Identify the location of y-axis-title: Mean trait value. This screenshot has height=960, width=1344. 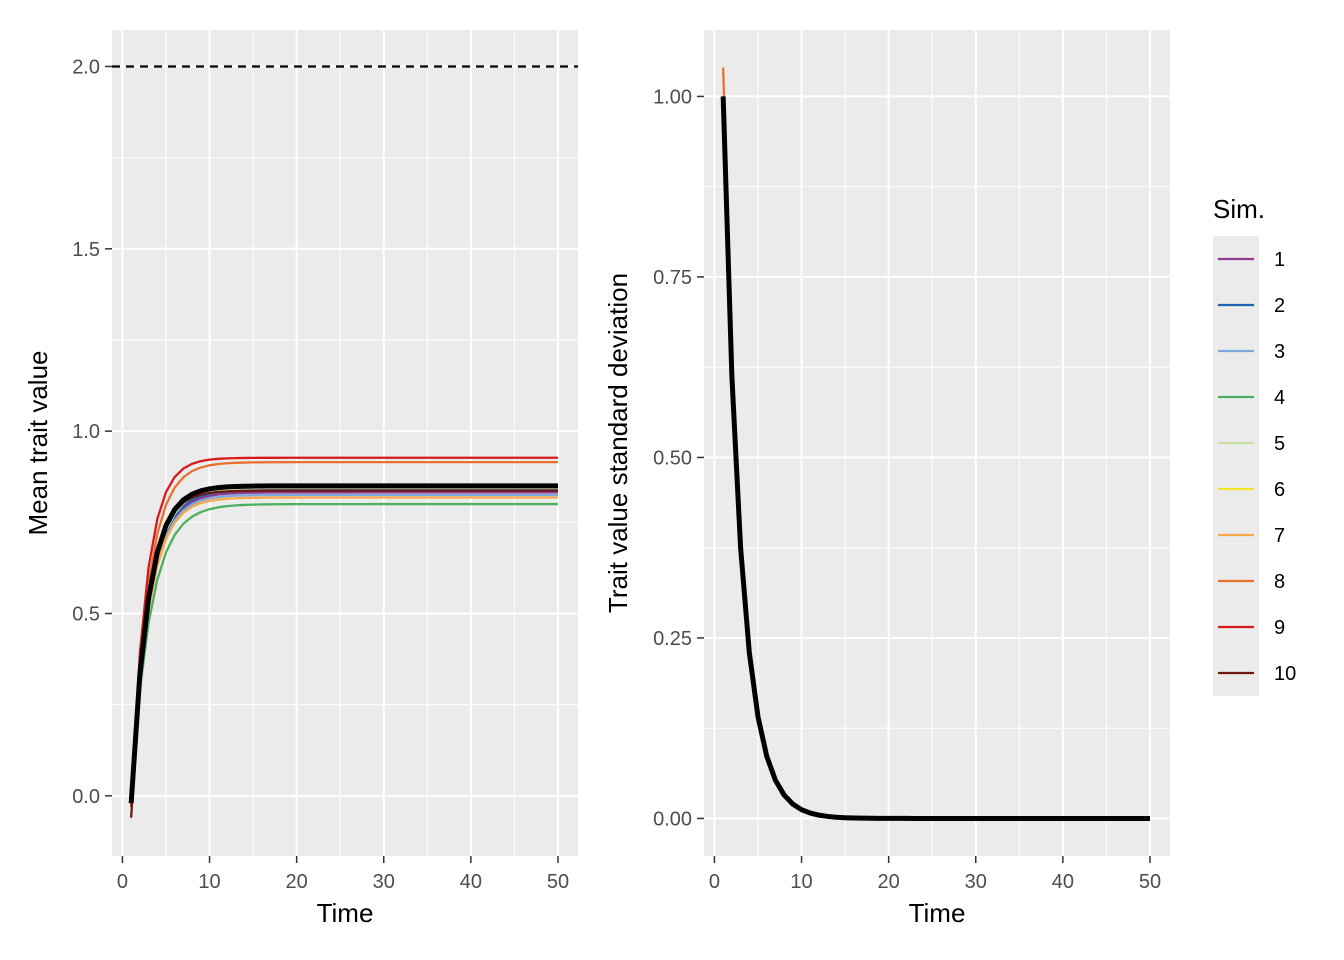
(38, 443).